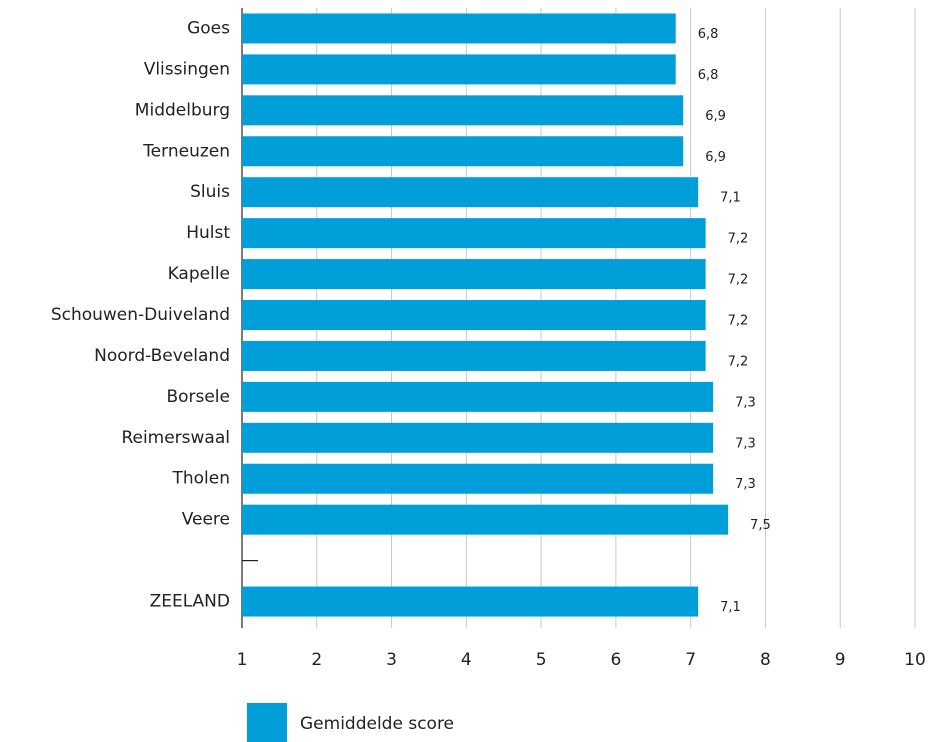 This screenshot has width=944, height=742. What do you see at coordinates (198, 397) in the screenshot?
I see `y-tick-label: Borsele` at bounding box center [198, 397].